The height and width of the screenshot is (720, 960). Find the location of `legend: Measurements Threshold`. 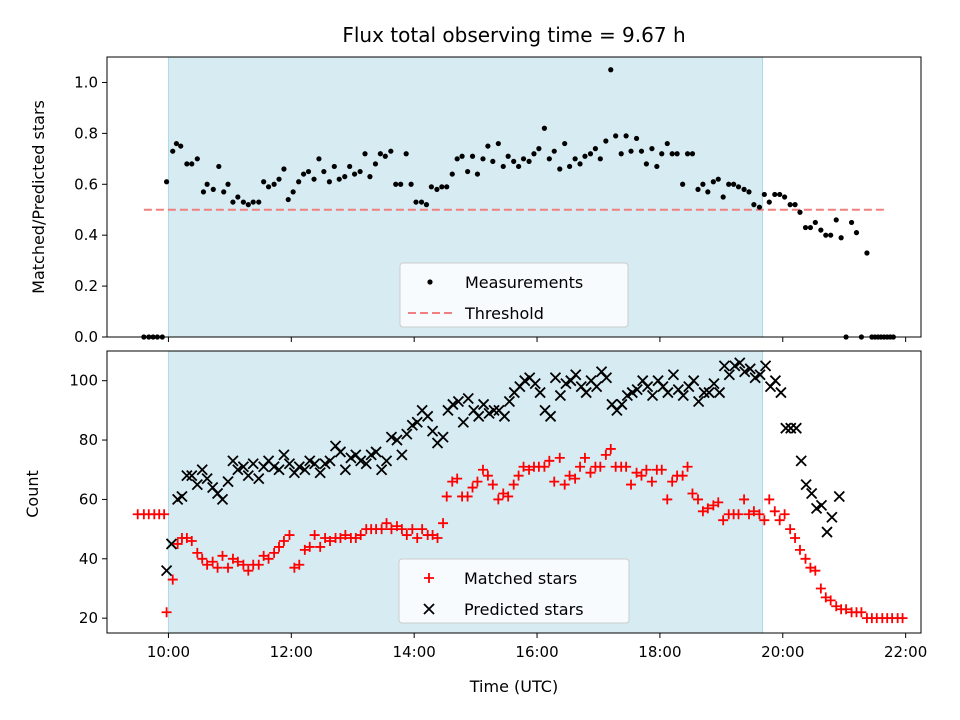

legend: Measurements Threshold is located at coordinates (514, 295).